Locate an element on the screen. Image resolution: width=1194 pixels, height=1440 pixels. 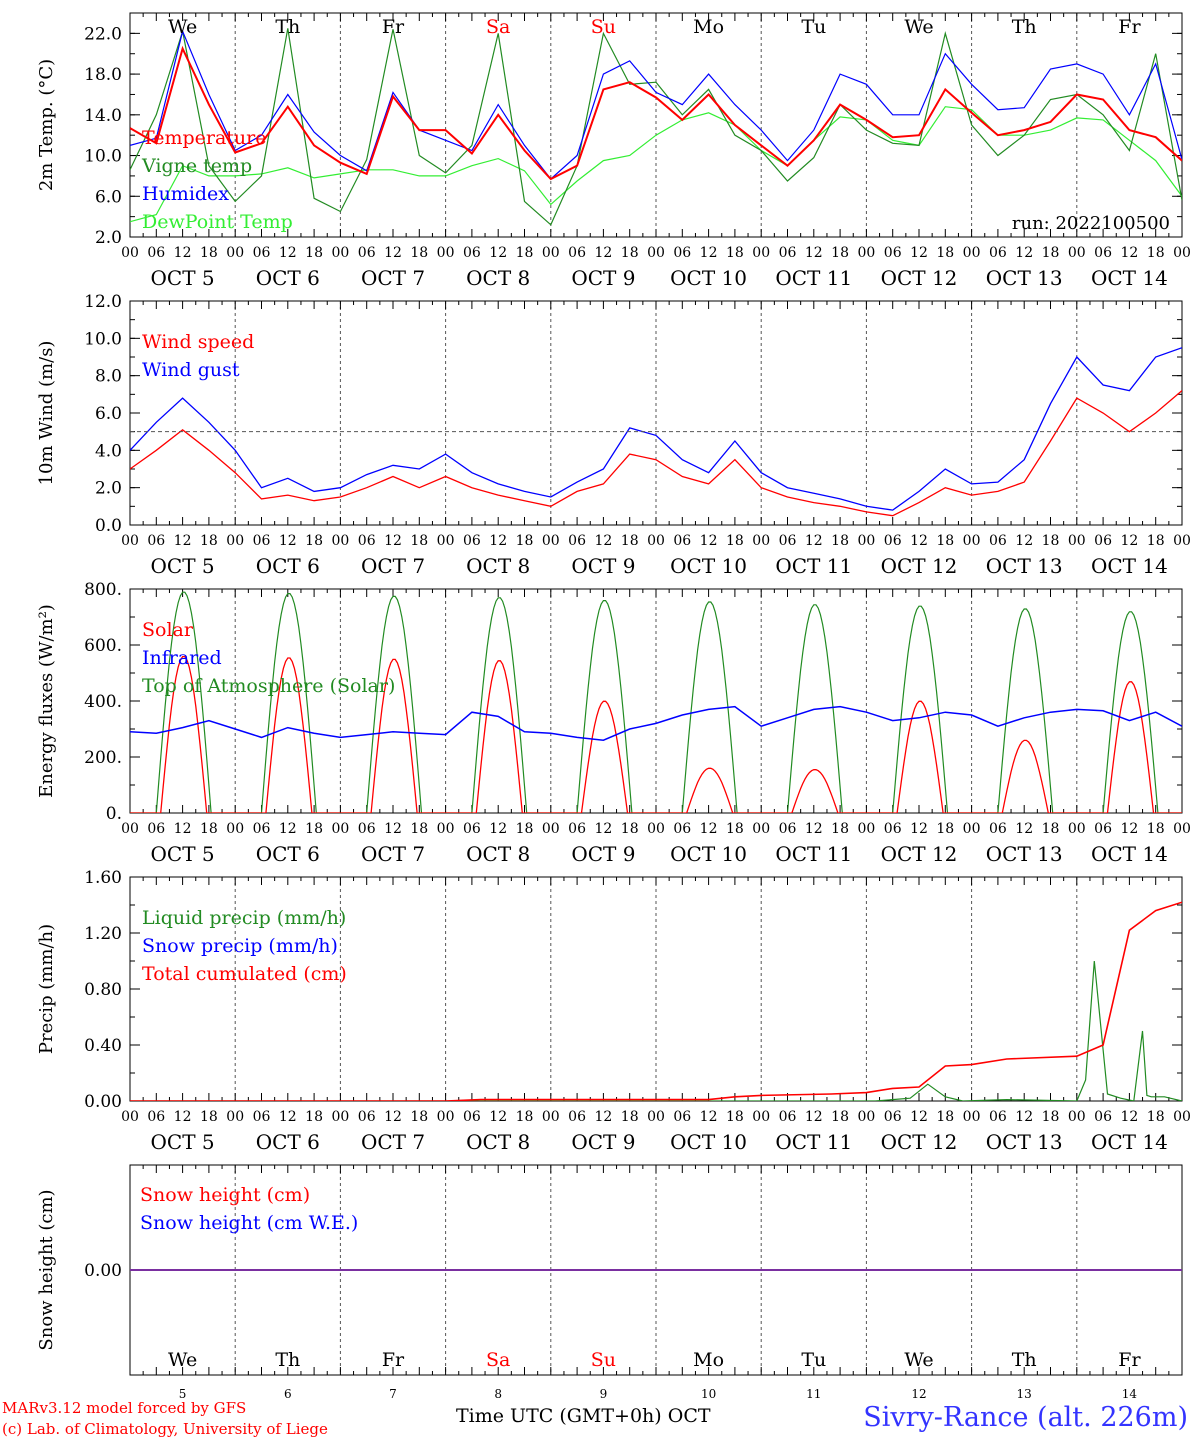
series-line-dewpoint-temp is located at coordinates (656, 164).